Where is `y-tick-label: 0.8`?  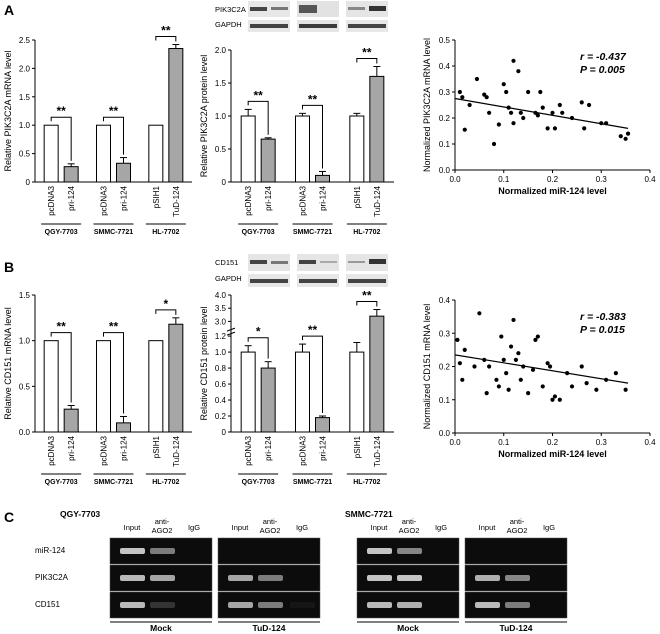
y-tick-label: 0.8 is located at coordinates (221, 368).